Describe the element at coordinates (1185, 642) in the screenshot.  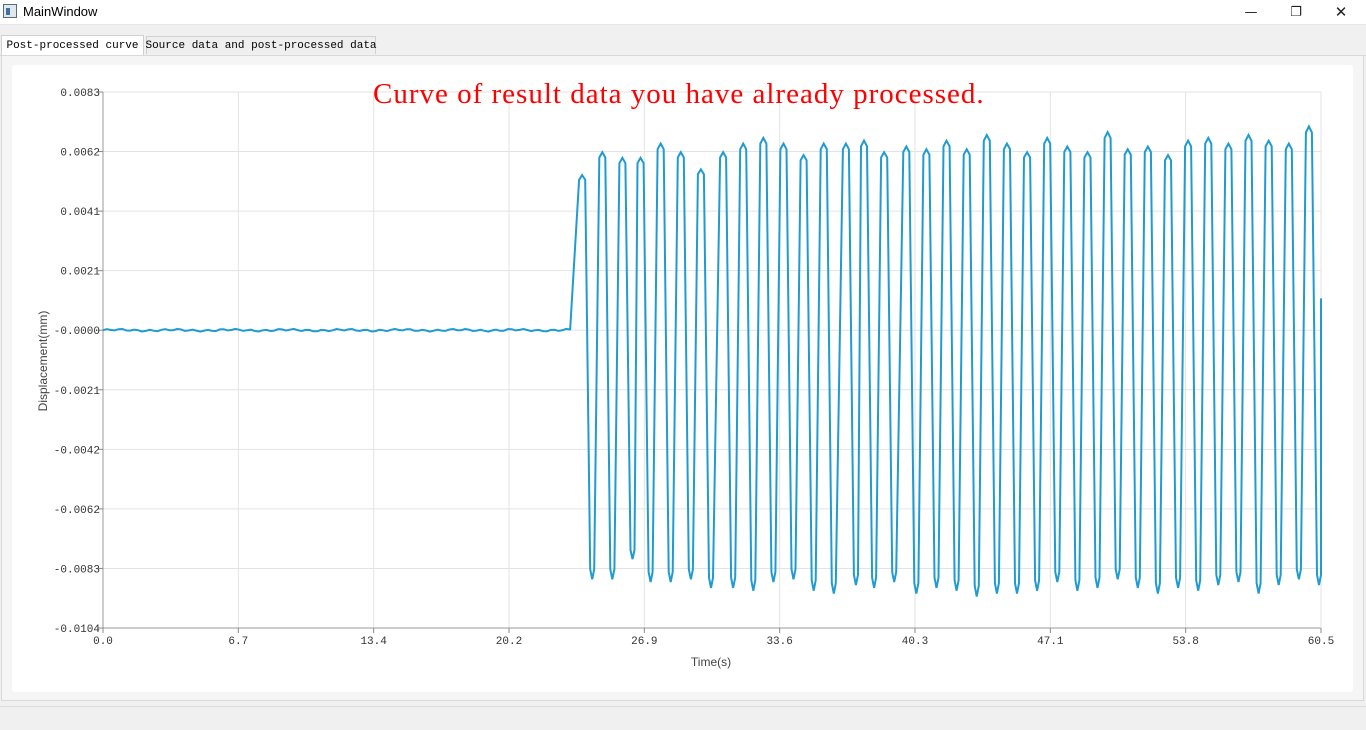
I see `x-tick-label: 53.8` at that location.